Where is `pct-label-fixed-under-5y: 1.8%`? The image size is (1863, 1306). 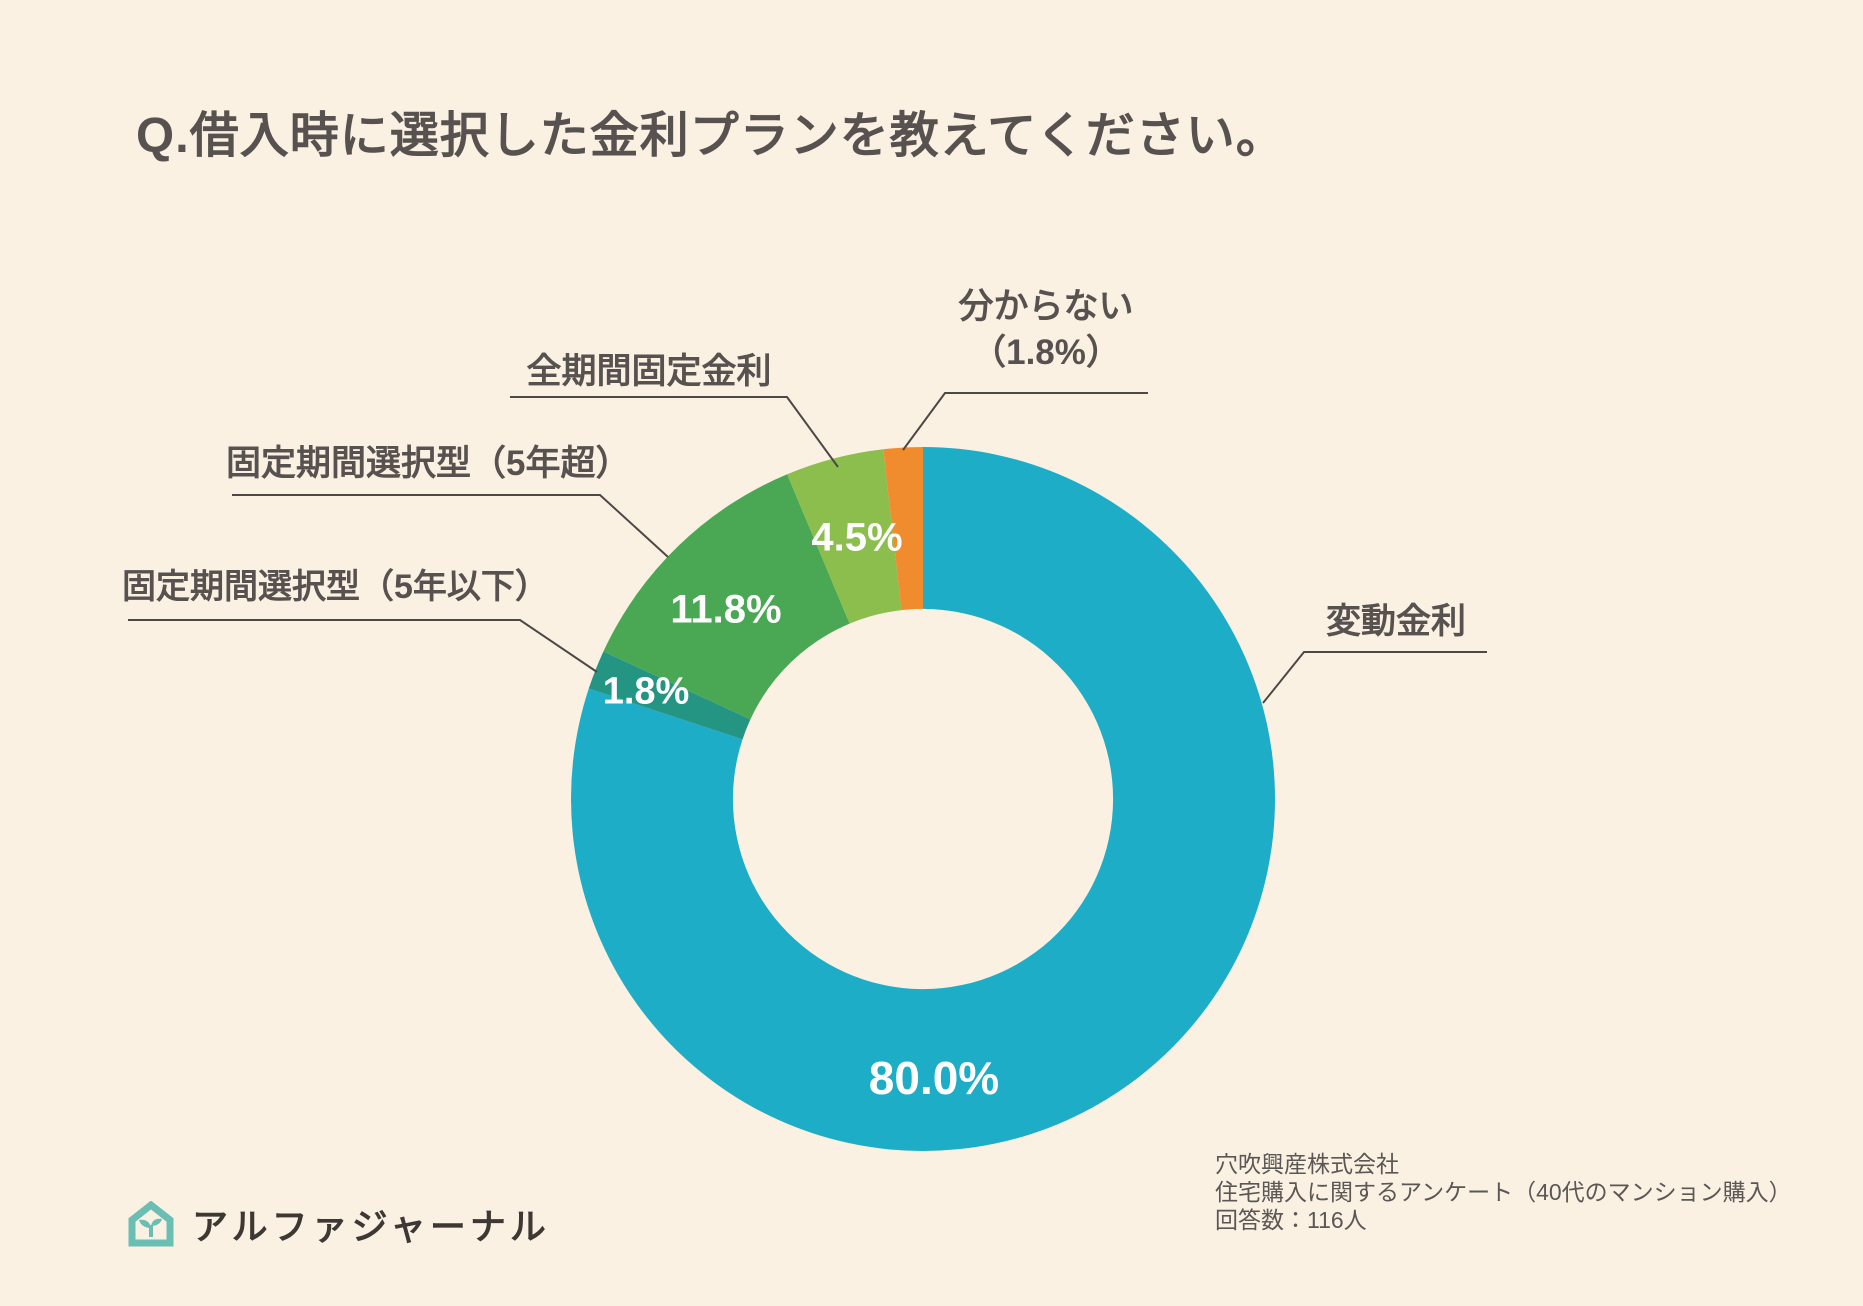
pct-label-fixed-under-5y: 1.8% is located at coordinates (646, 691).